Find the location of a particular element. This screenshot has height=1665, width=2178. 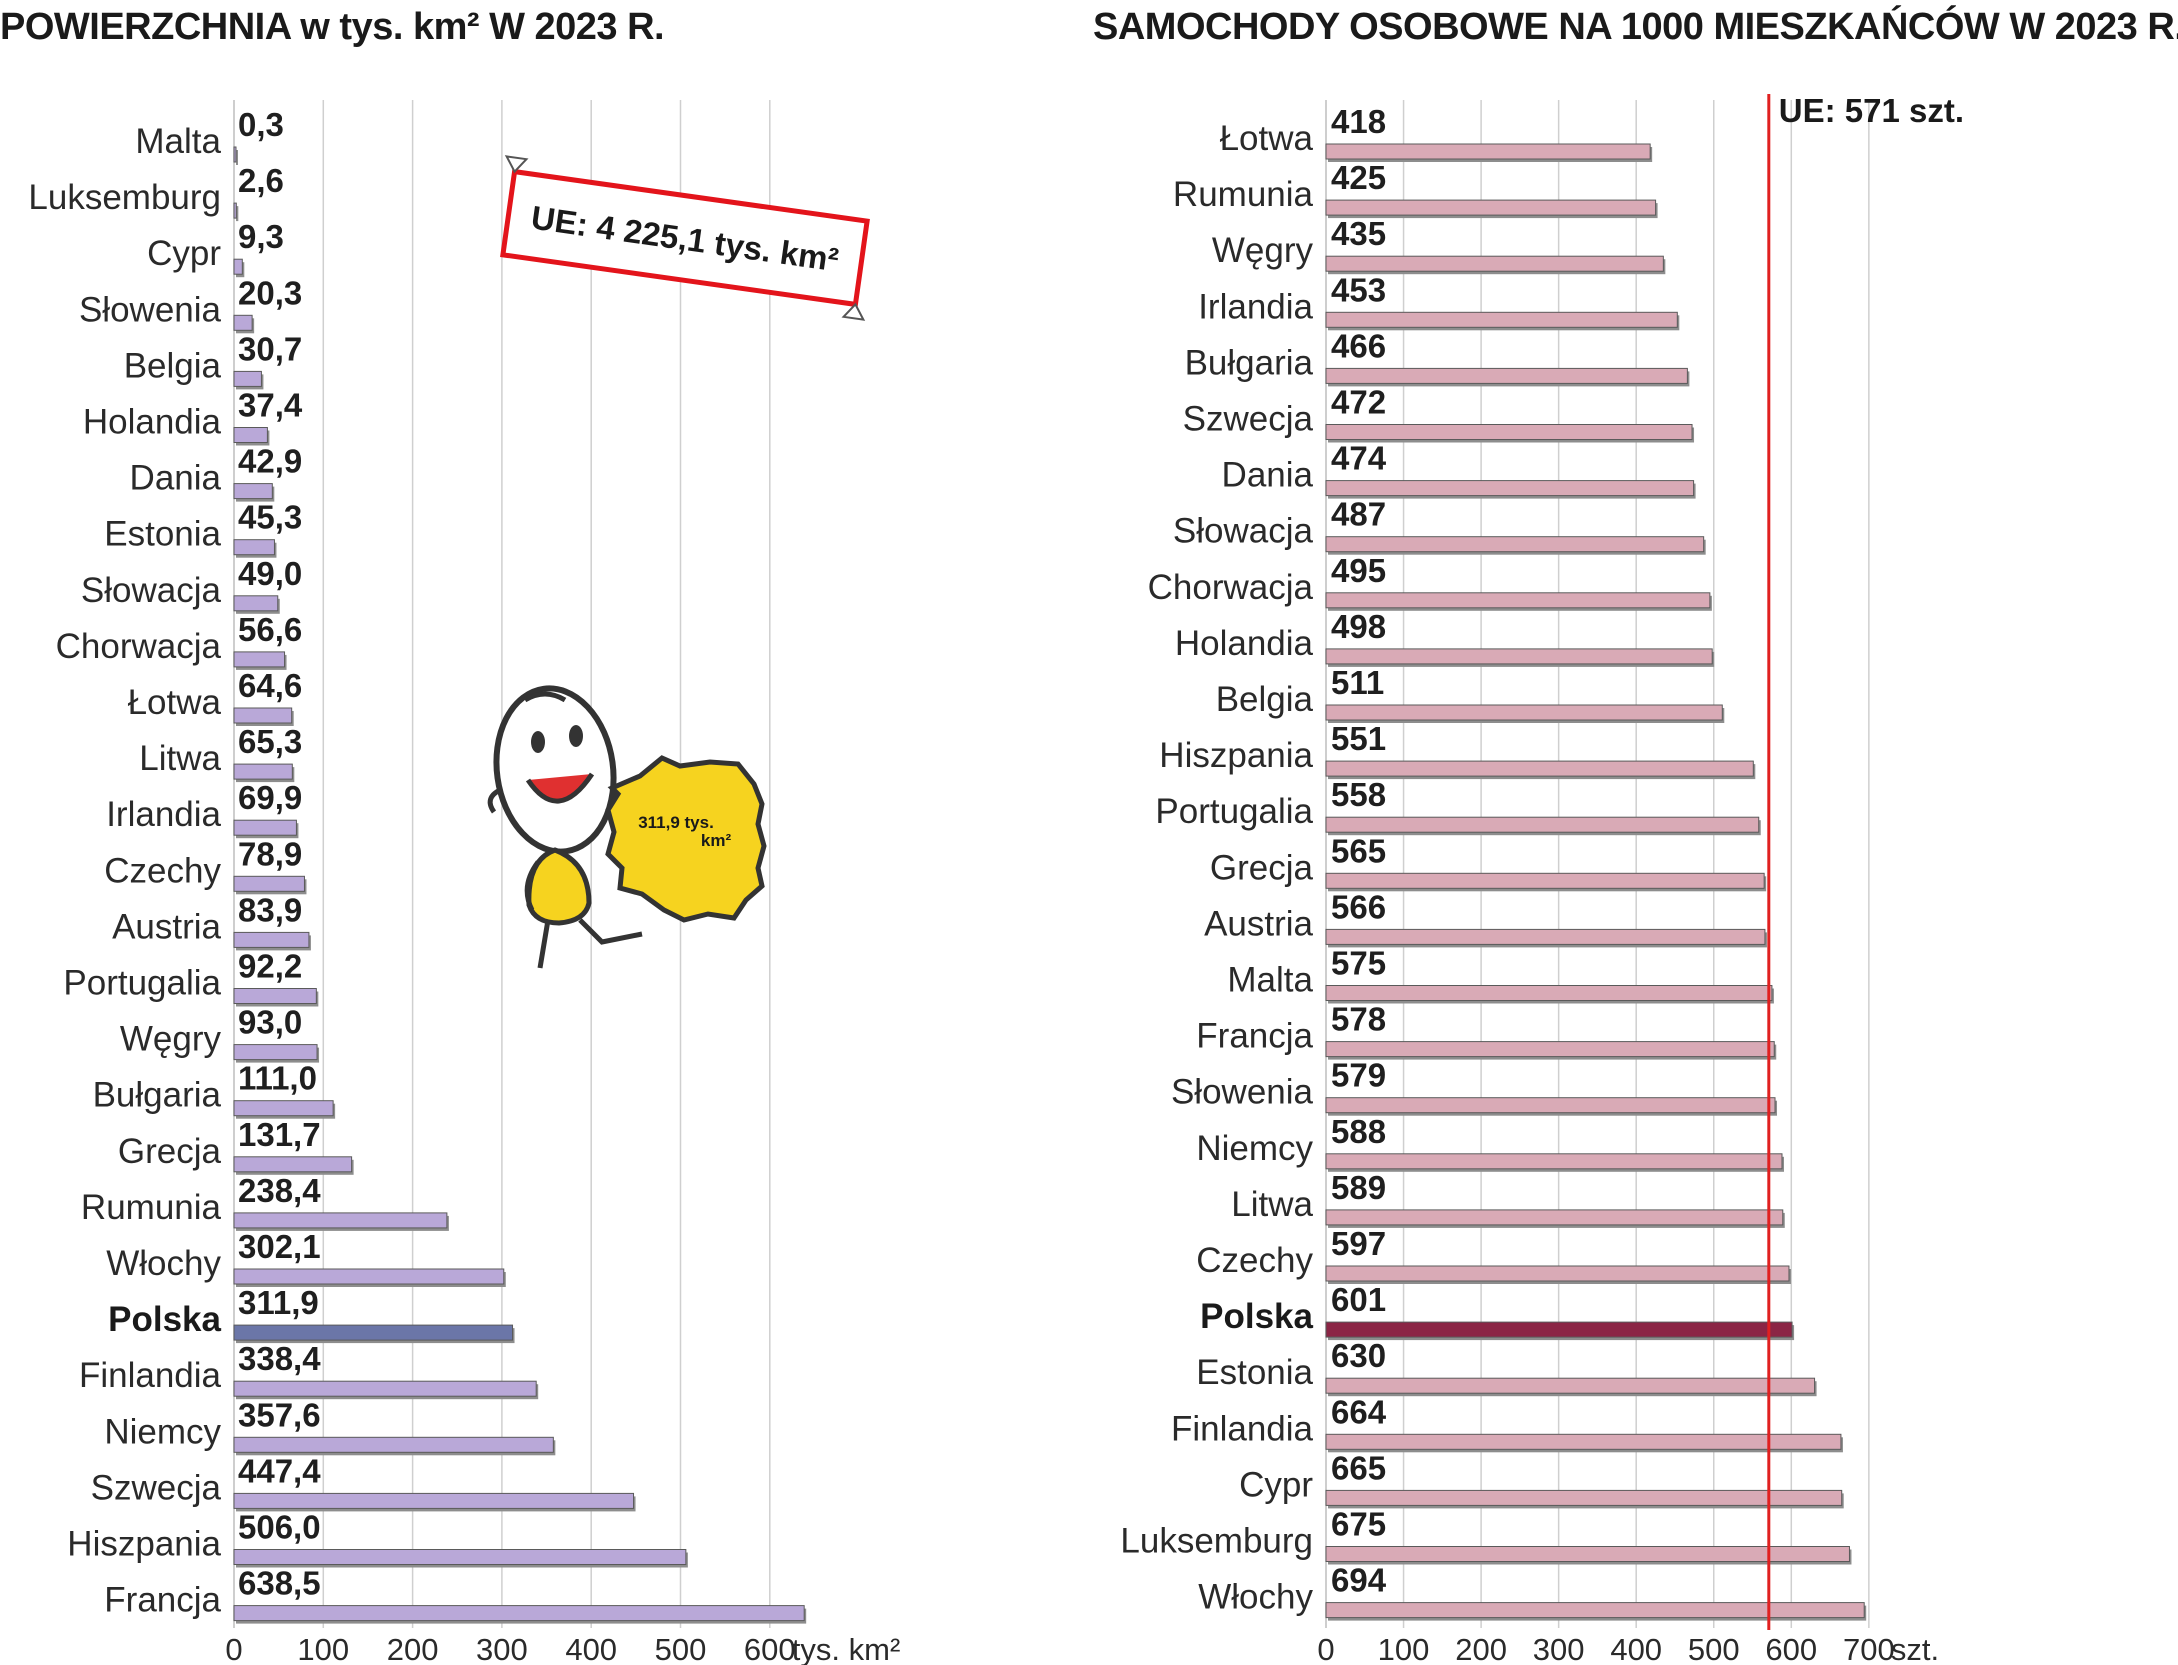

x-tick-label: 0 is located at coordinates (1325, 1648).